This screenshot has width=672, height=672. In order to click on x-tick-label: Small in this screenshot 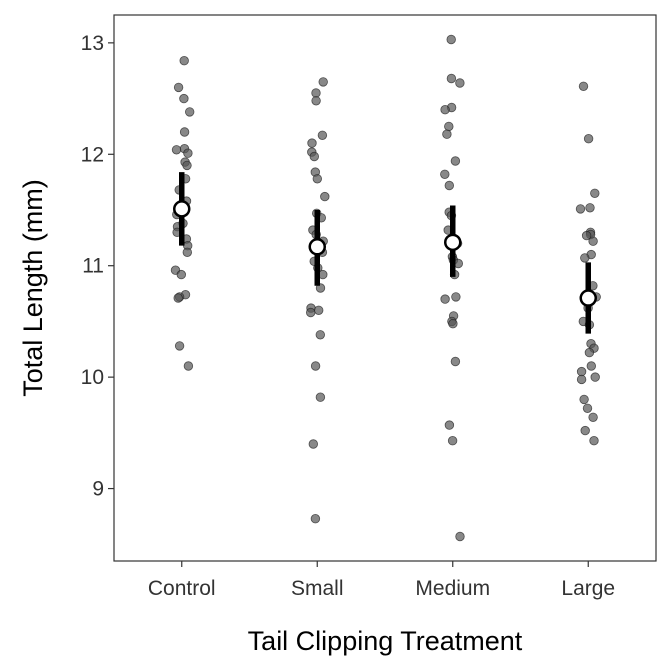, I will do `click(317, 588)`.